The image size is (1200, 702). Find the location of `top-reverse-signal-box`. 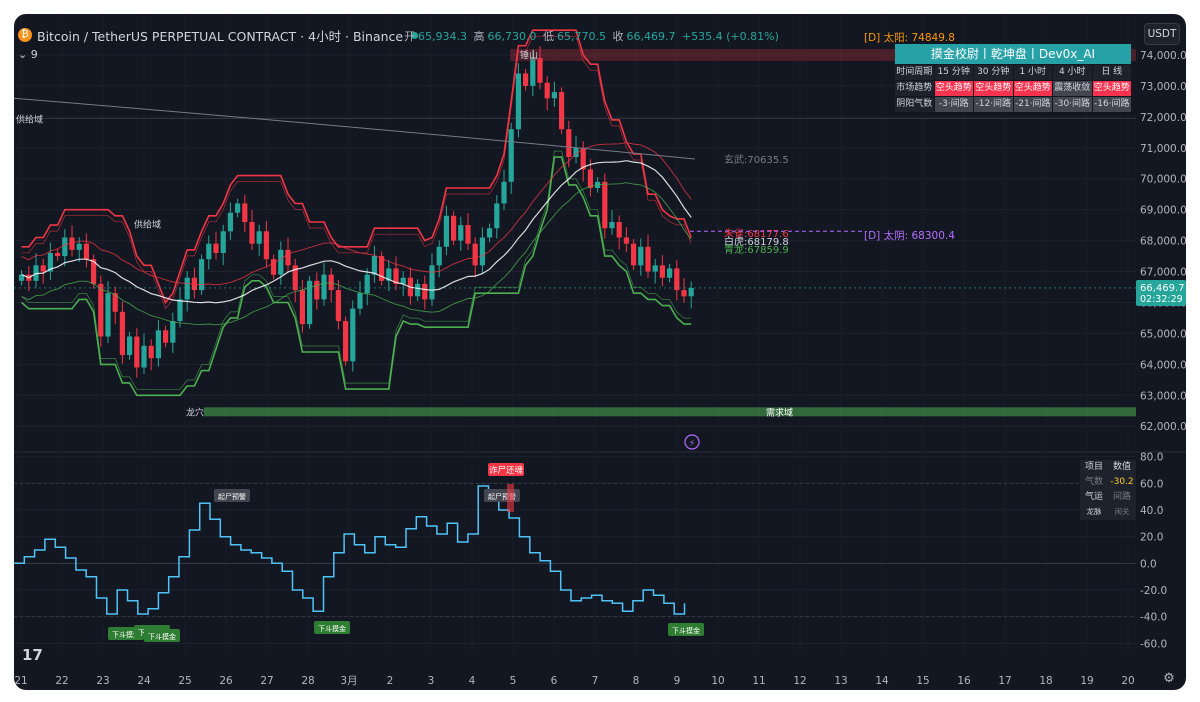

top-reverse-signal-box is located at coordinates (506, 469).